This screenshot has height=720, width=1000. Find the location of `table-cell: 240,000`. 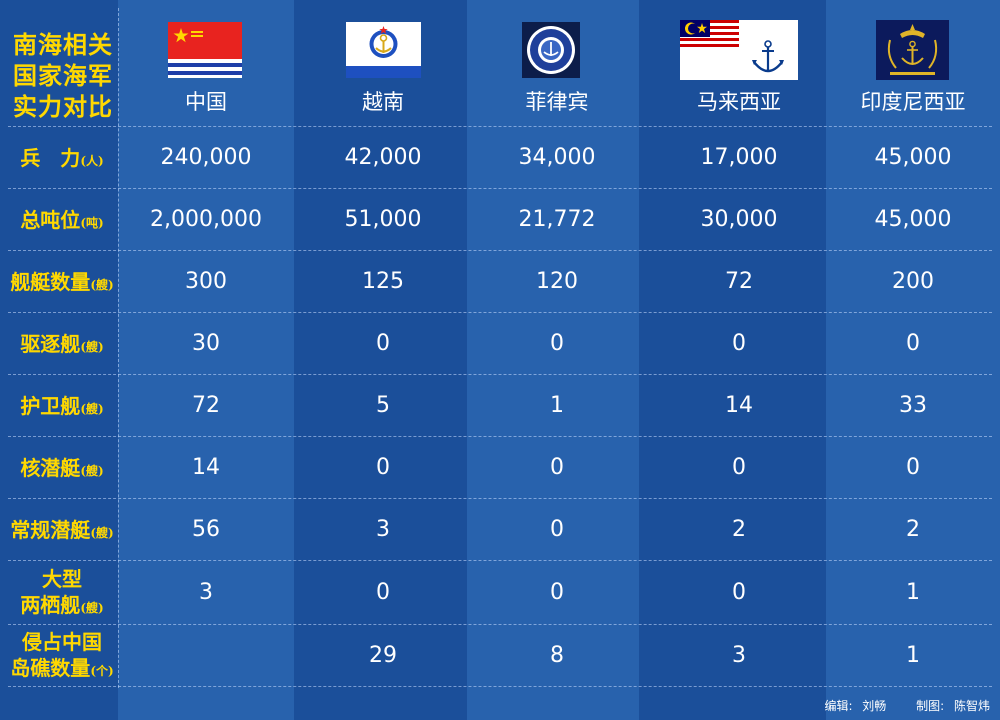

table-cell: 240,000 is located at coordinates (206, 157).